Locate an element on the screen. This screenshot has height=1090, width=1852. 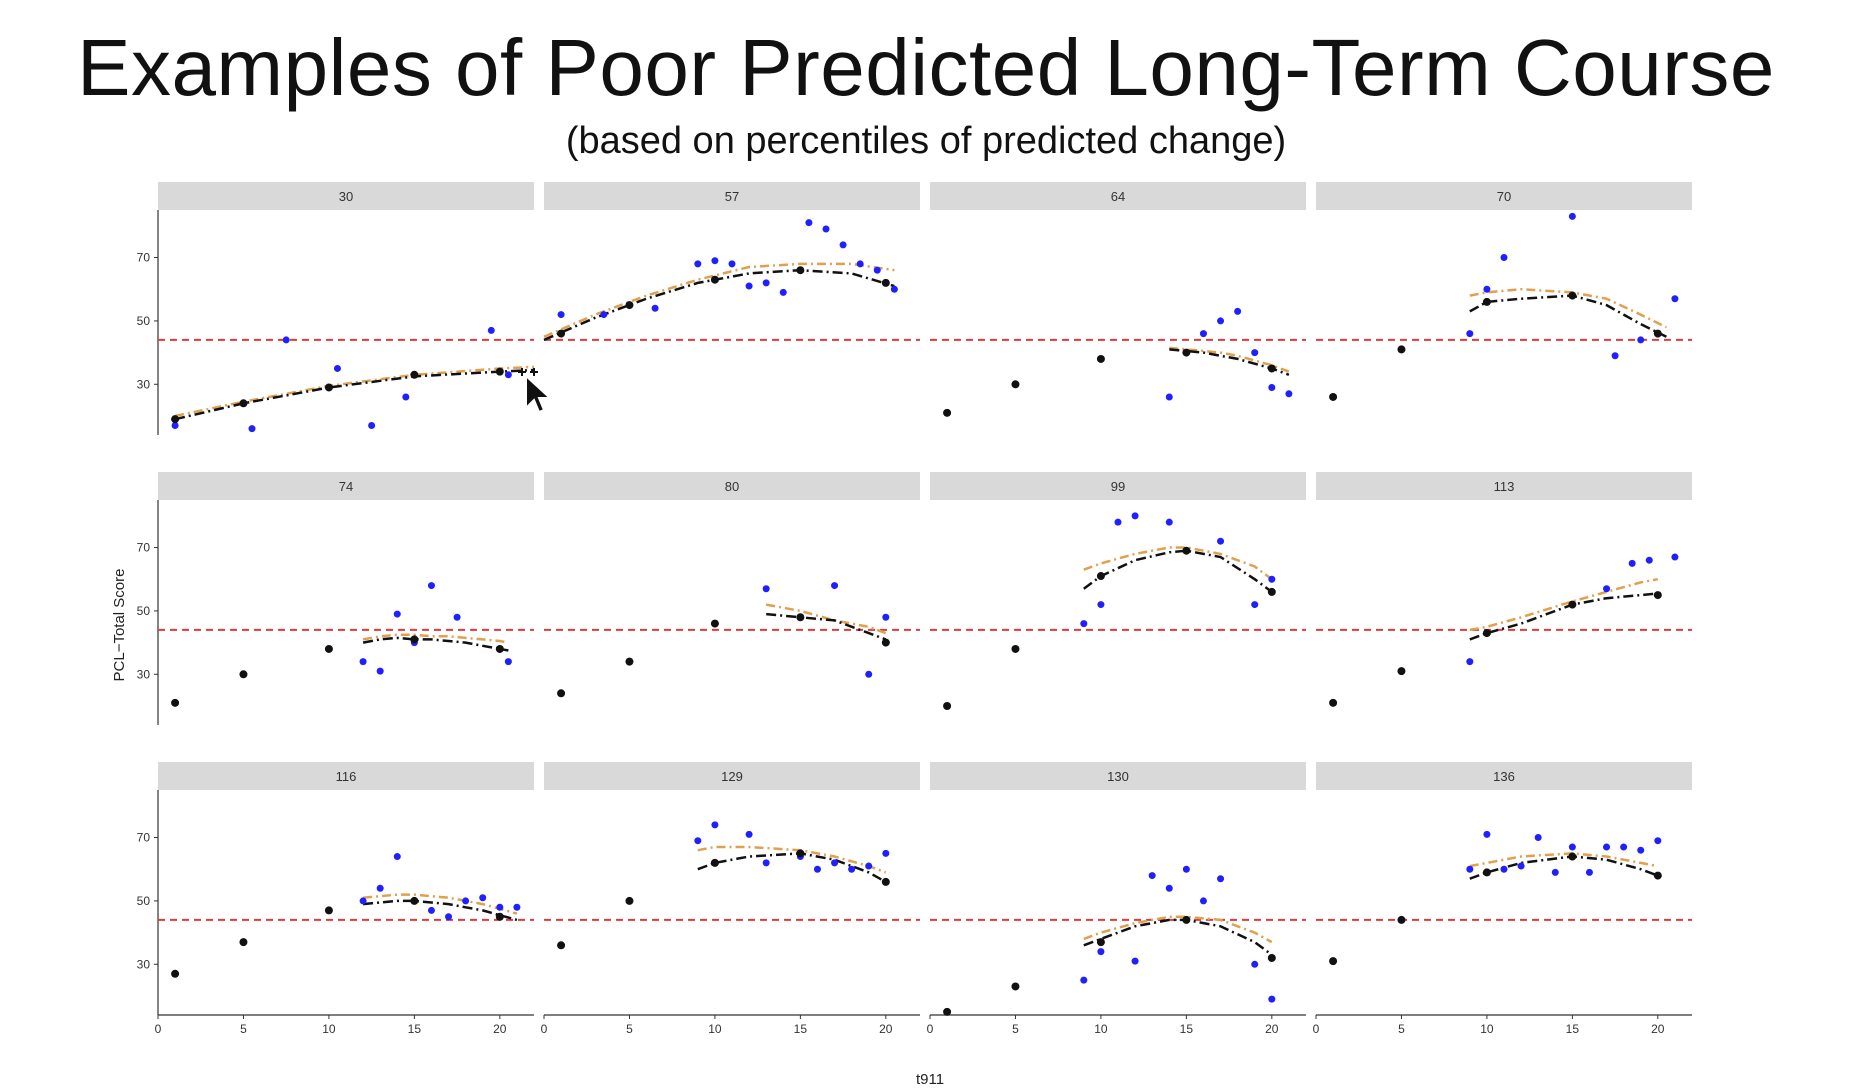
facet-strip-label: 64 is located at coordinates (1118, 196).